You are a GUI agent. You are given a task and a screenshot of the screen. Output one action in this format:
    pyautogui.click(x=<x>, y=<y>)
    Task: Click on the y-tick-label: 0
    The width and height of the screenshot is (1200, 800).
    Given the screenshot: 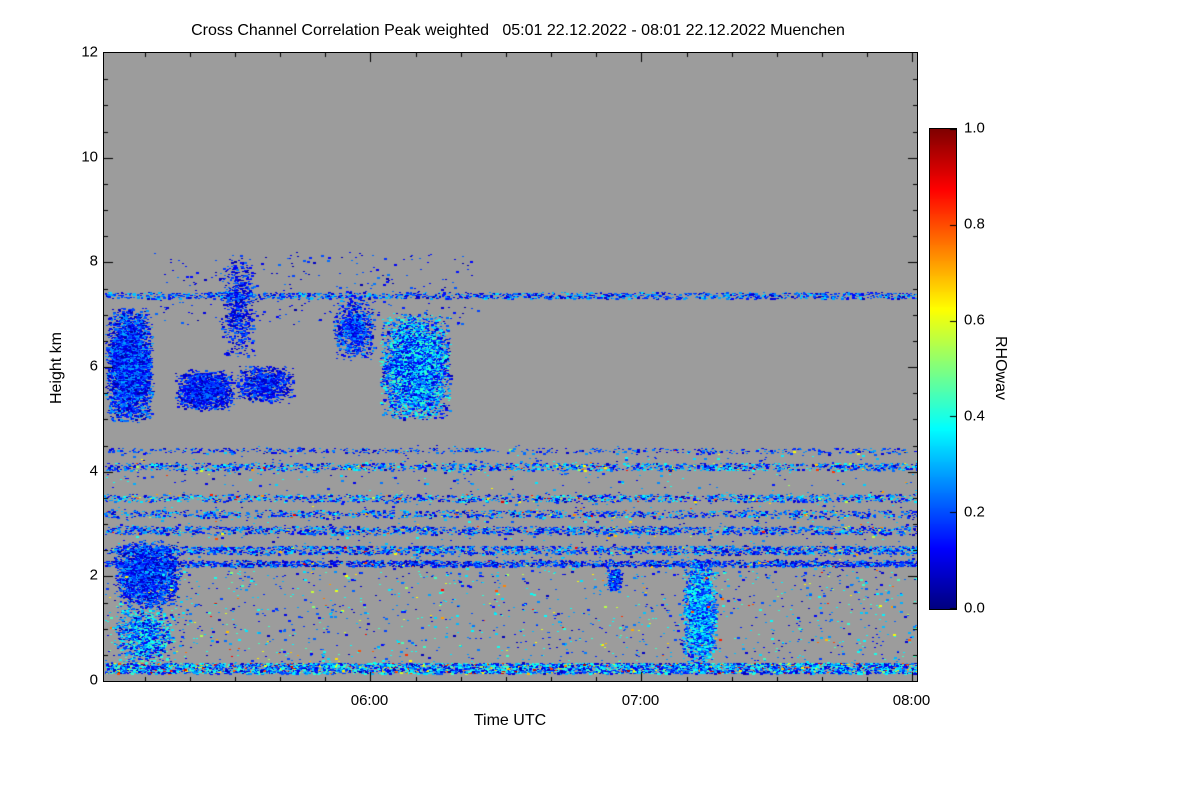 What is the action you would take?
    pyautogui.click(x=93, y=680)
    